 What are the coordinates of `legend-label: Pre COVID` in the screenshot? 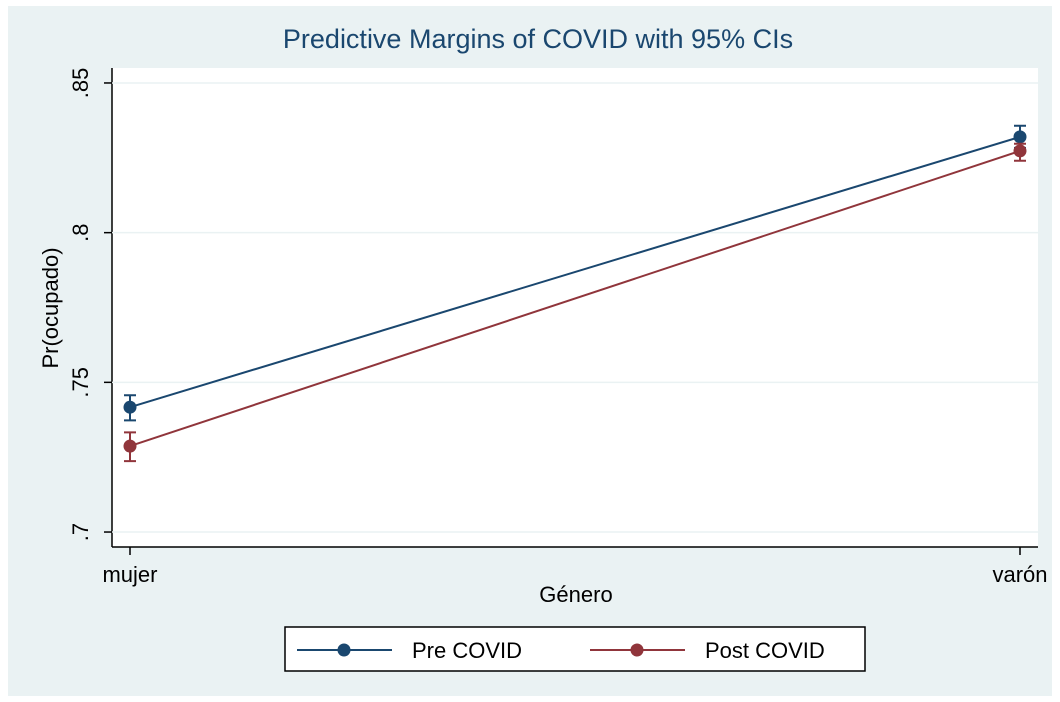 It's located at (467, 650).